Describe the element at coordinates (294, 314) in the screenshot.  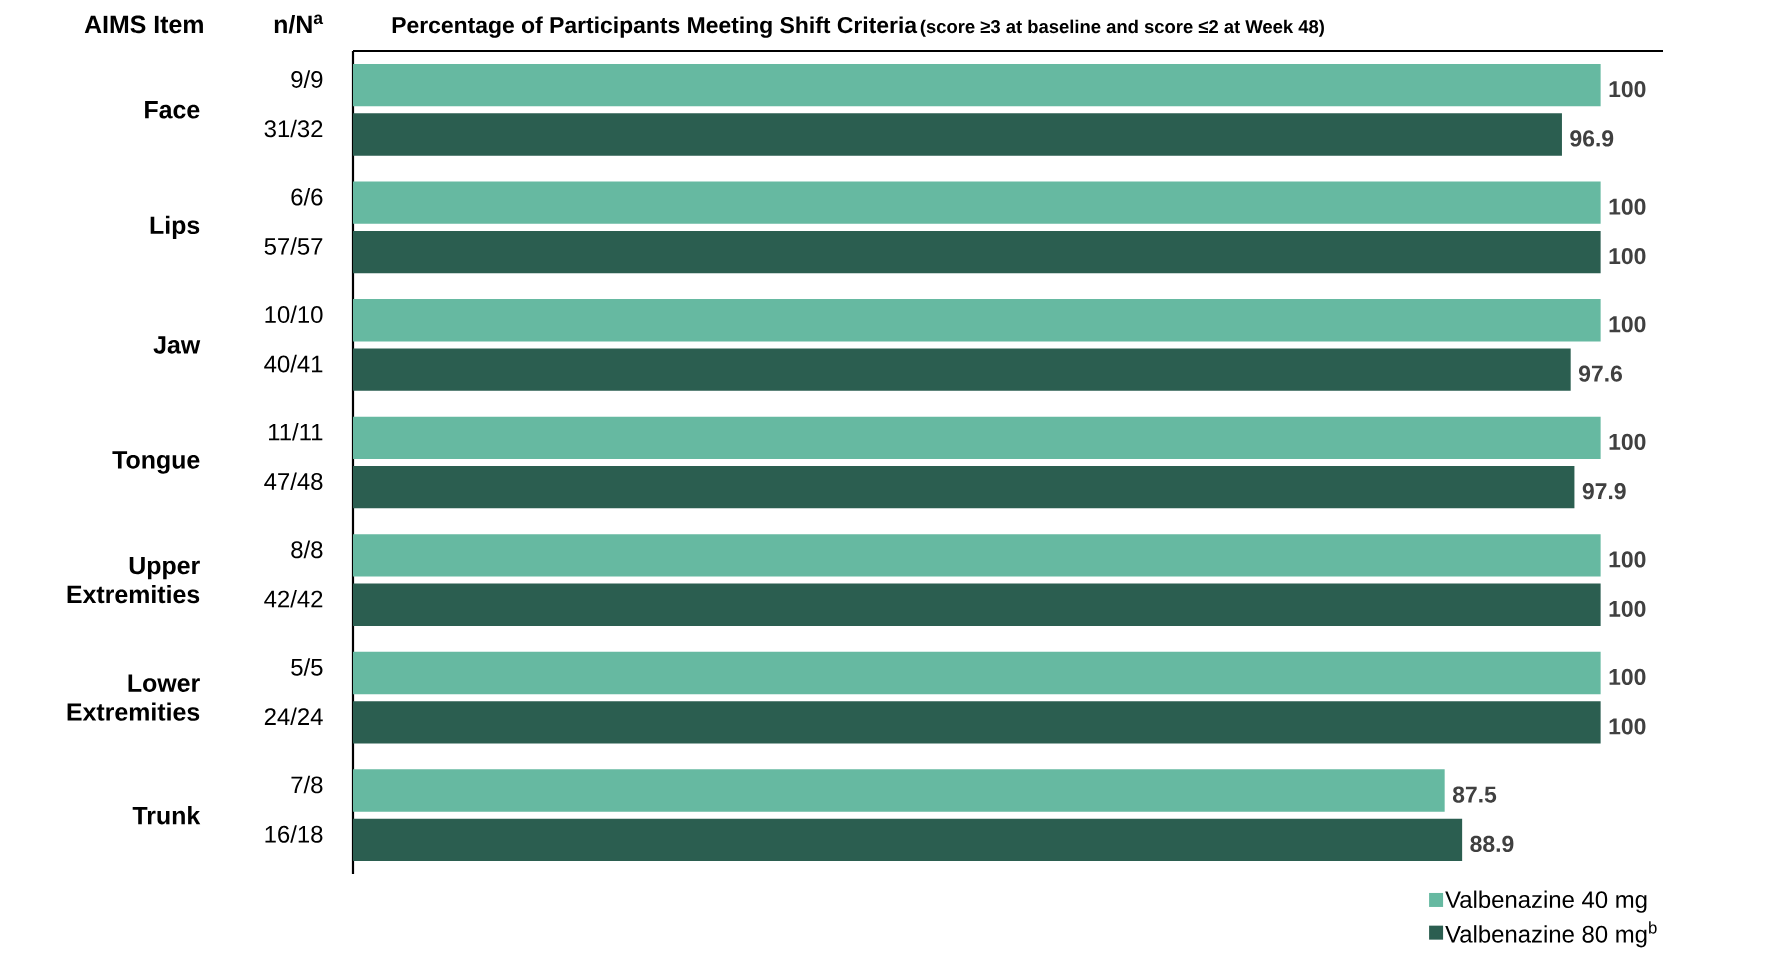
I see `text: 10/10` at that location.